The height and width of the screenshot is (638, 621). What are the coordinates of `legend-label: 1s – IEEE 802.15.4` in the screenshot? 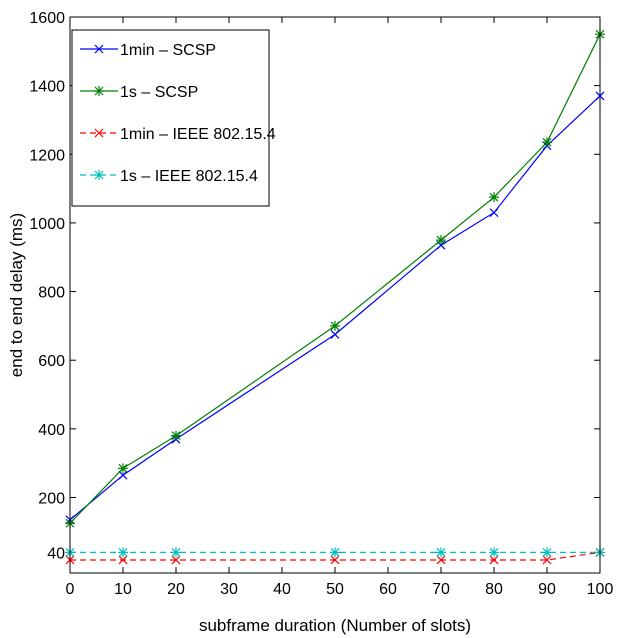 It's located at (189, 176).